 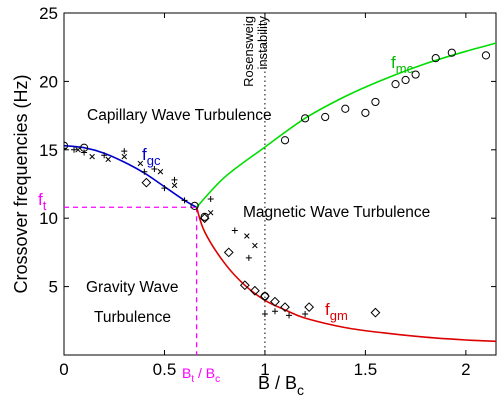 What do you see at coordinates (248, 51) in the screenshot?
I see `rosensweig-label-line1: Rosensweig` at bounding box center [248, 51].